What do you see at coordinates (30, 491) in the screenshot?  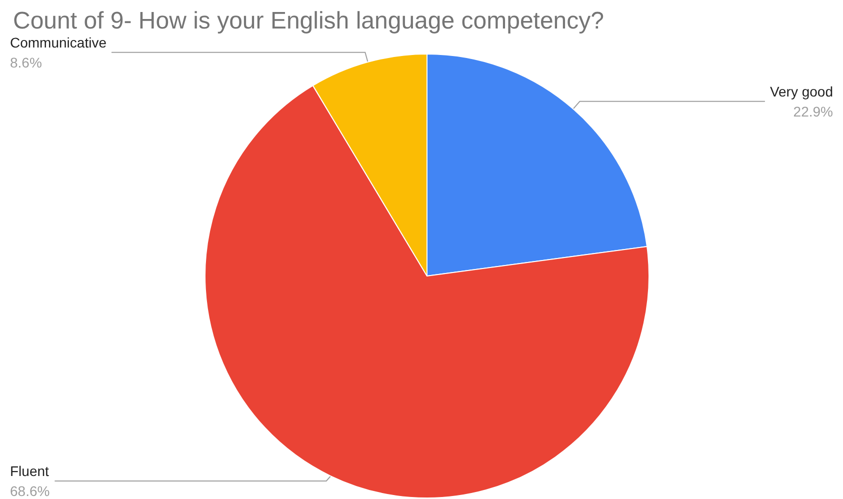 I see `data-label: 68.6%` at bounding box center [30, 491].